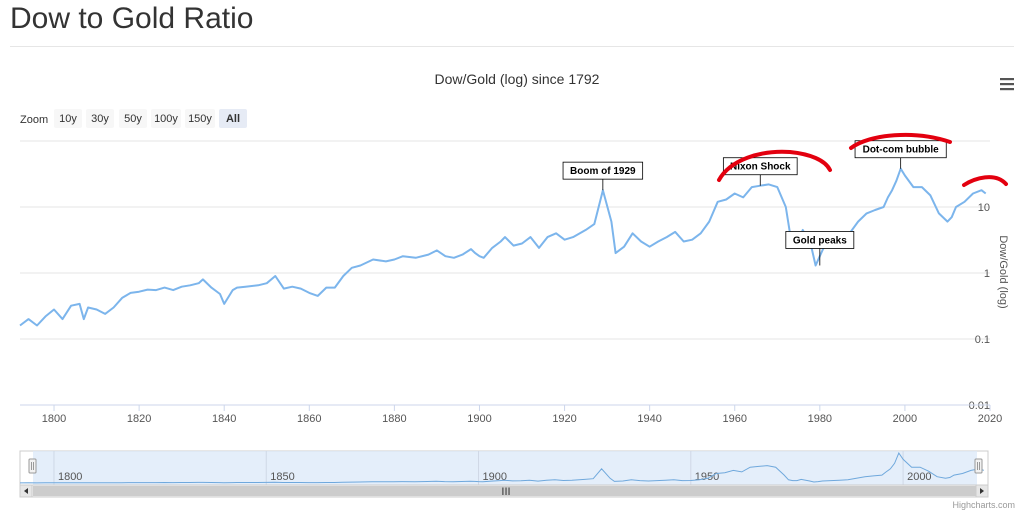 The image size is (1024, 515). I want to click on zoom-button-10y: 10y, so click(68, 118).